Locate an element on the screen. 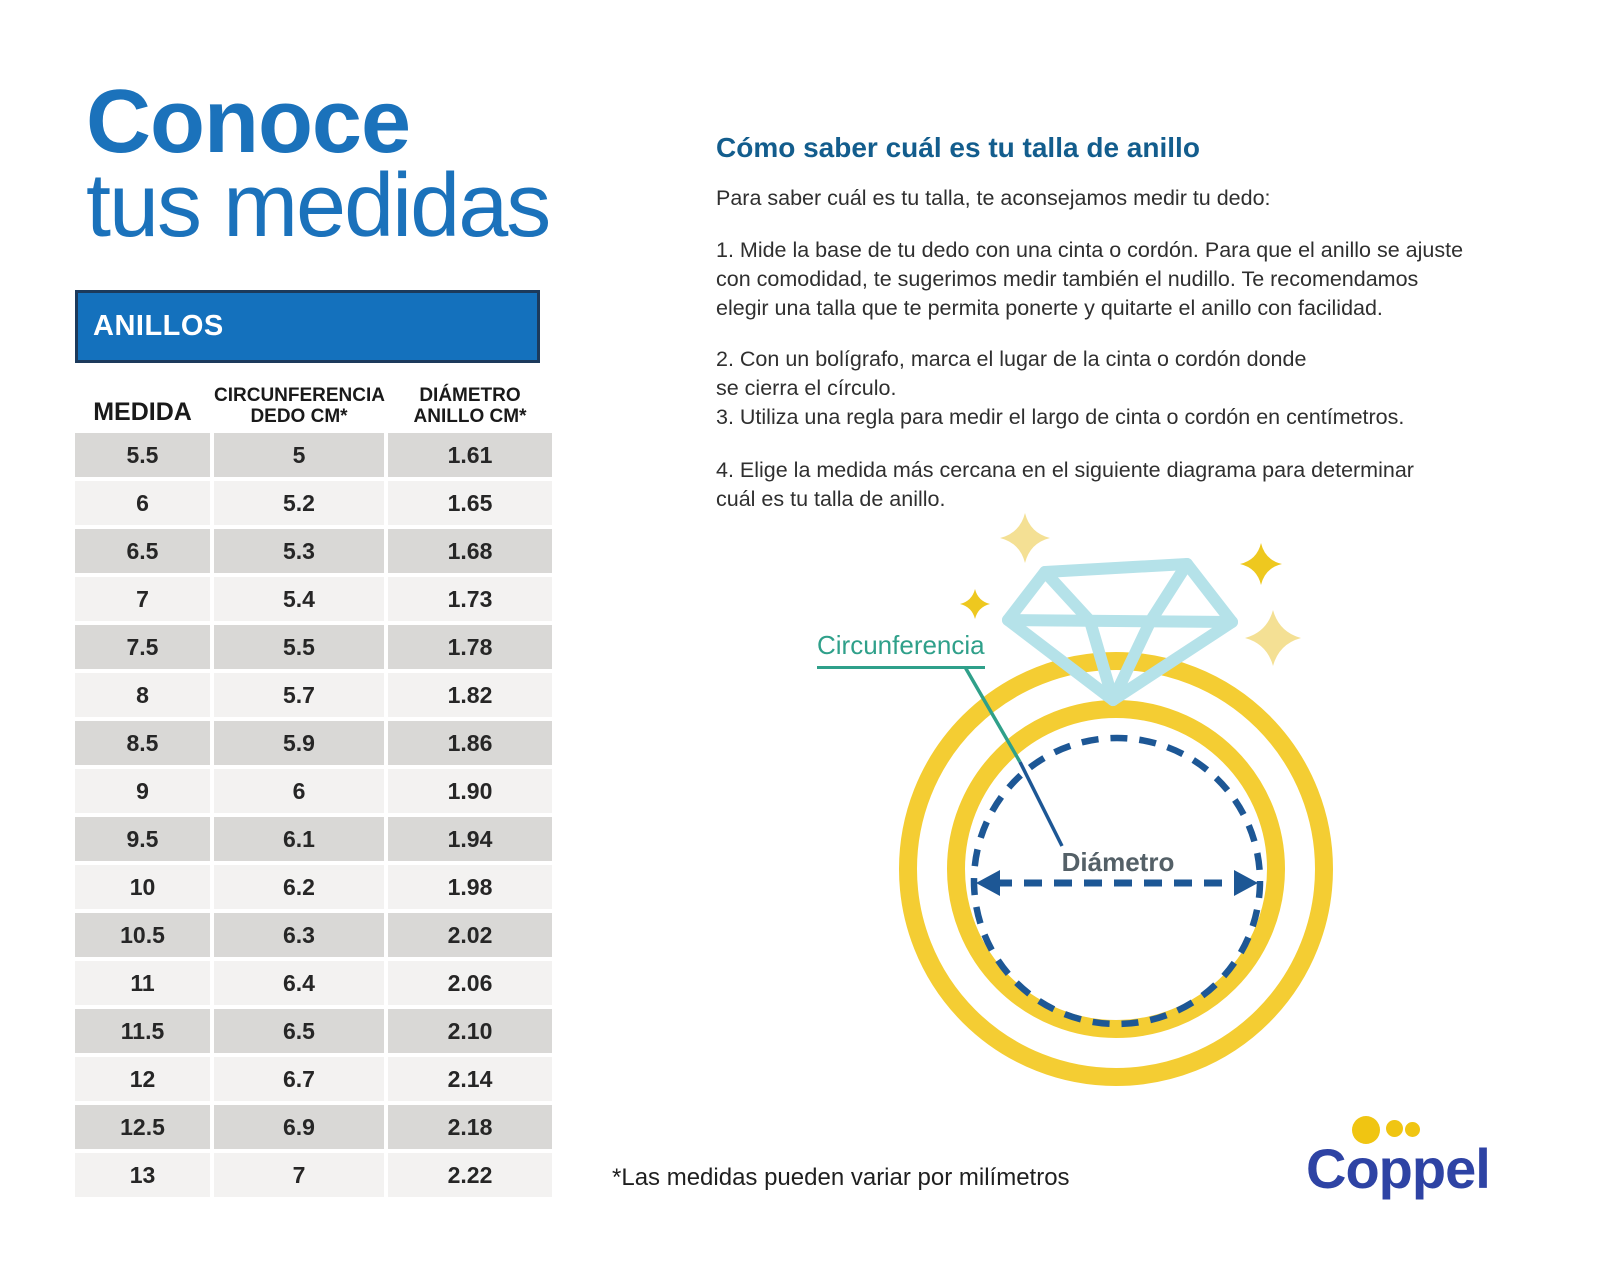  table-cell: 5.3 is located at coordinates (299, 551).